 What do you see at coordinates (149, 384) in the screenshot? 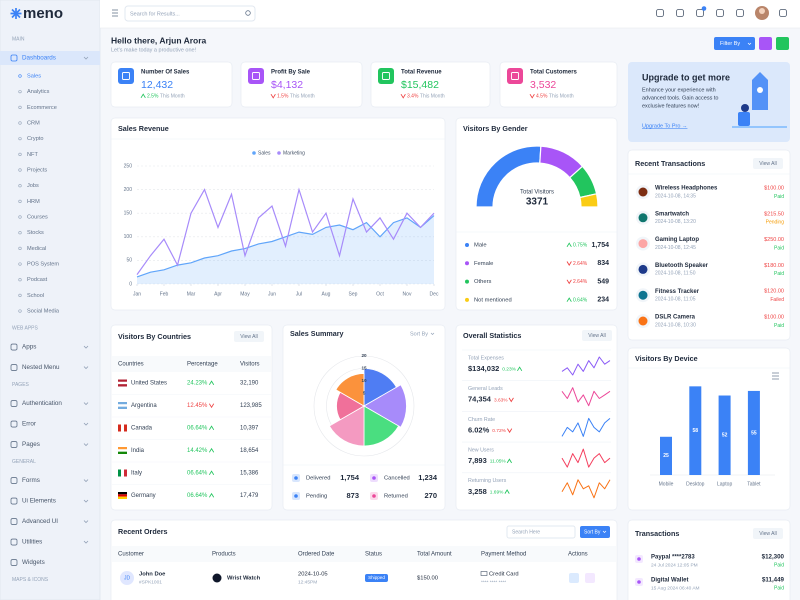
I see `country: United States` at bounding box center [149, 384].